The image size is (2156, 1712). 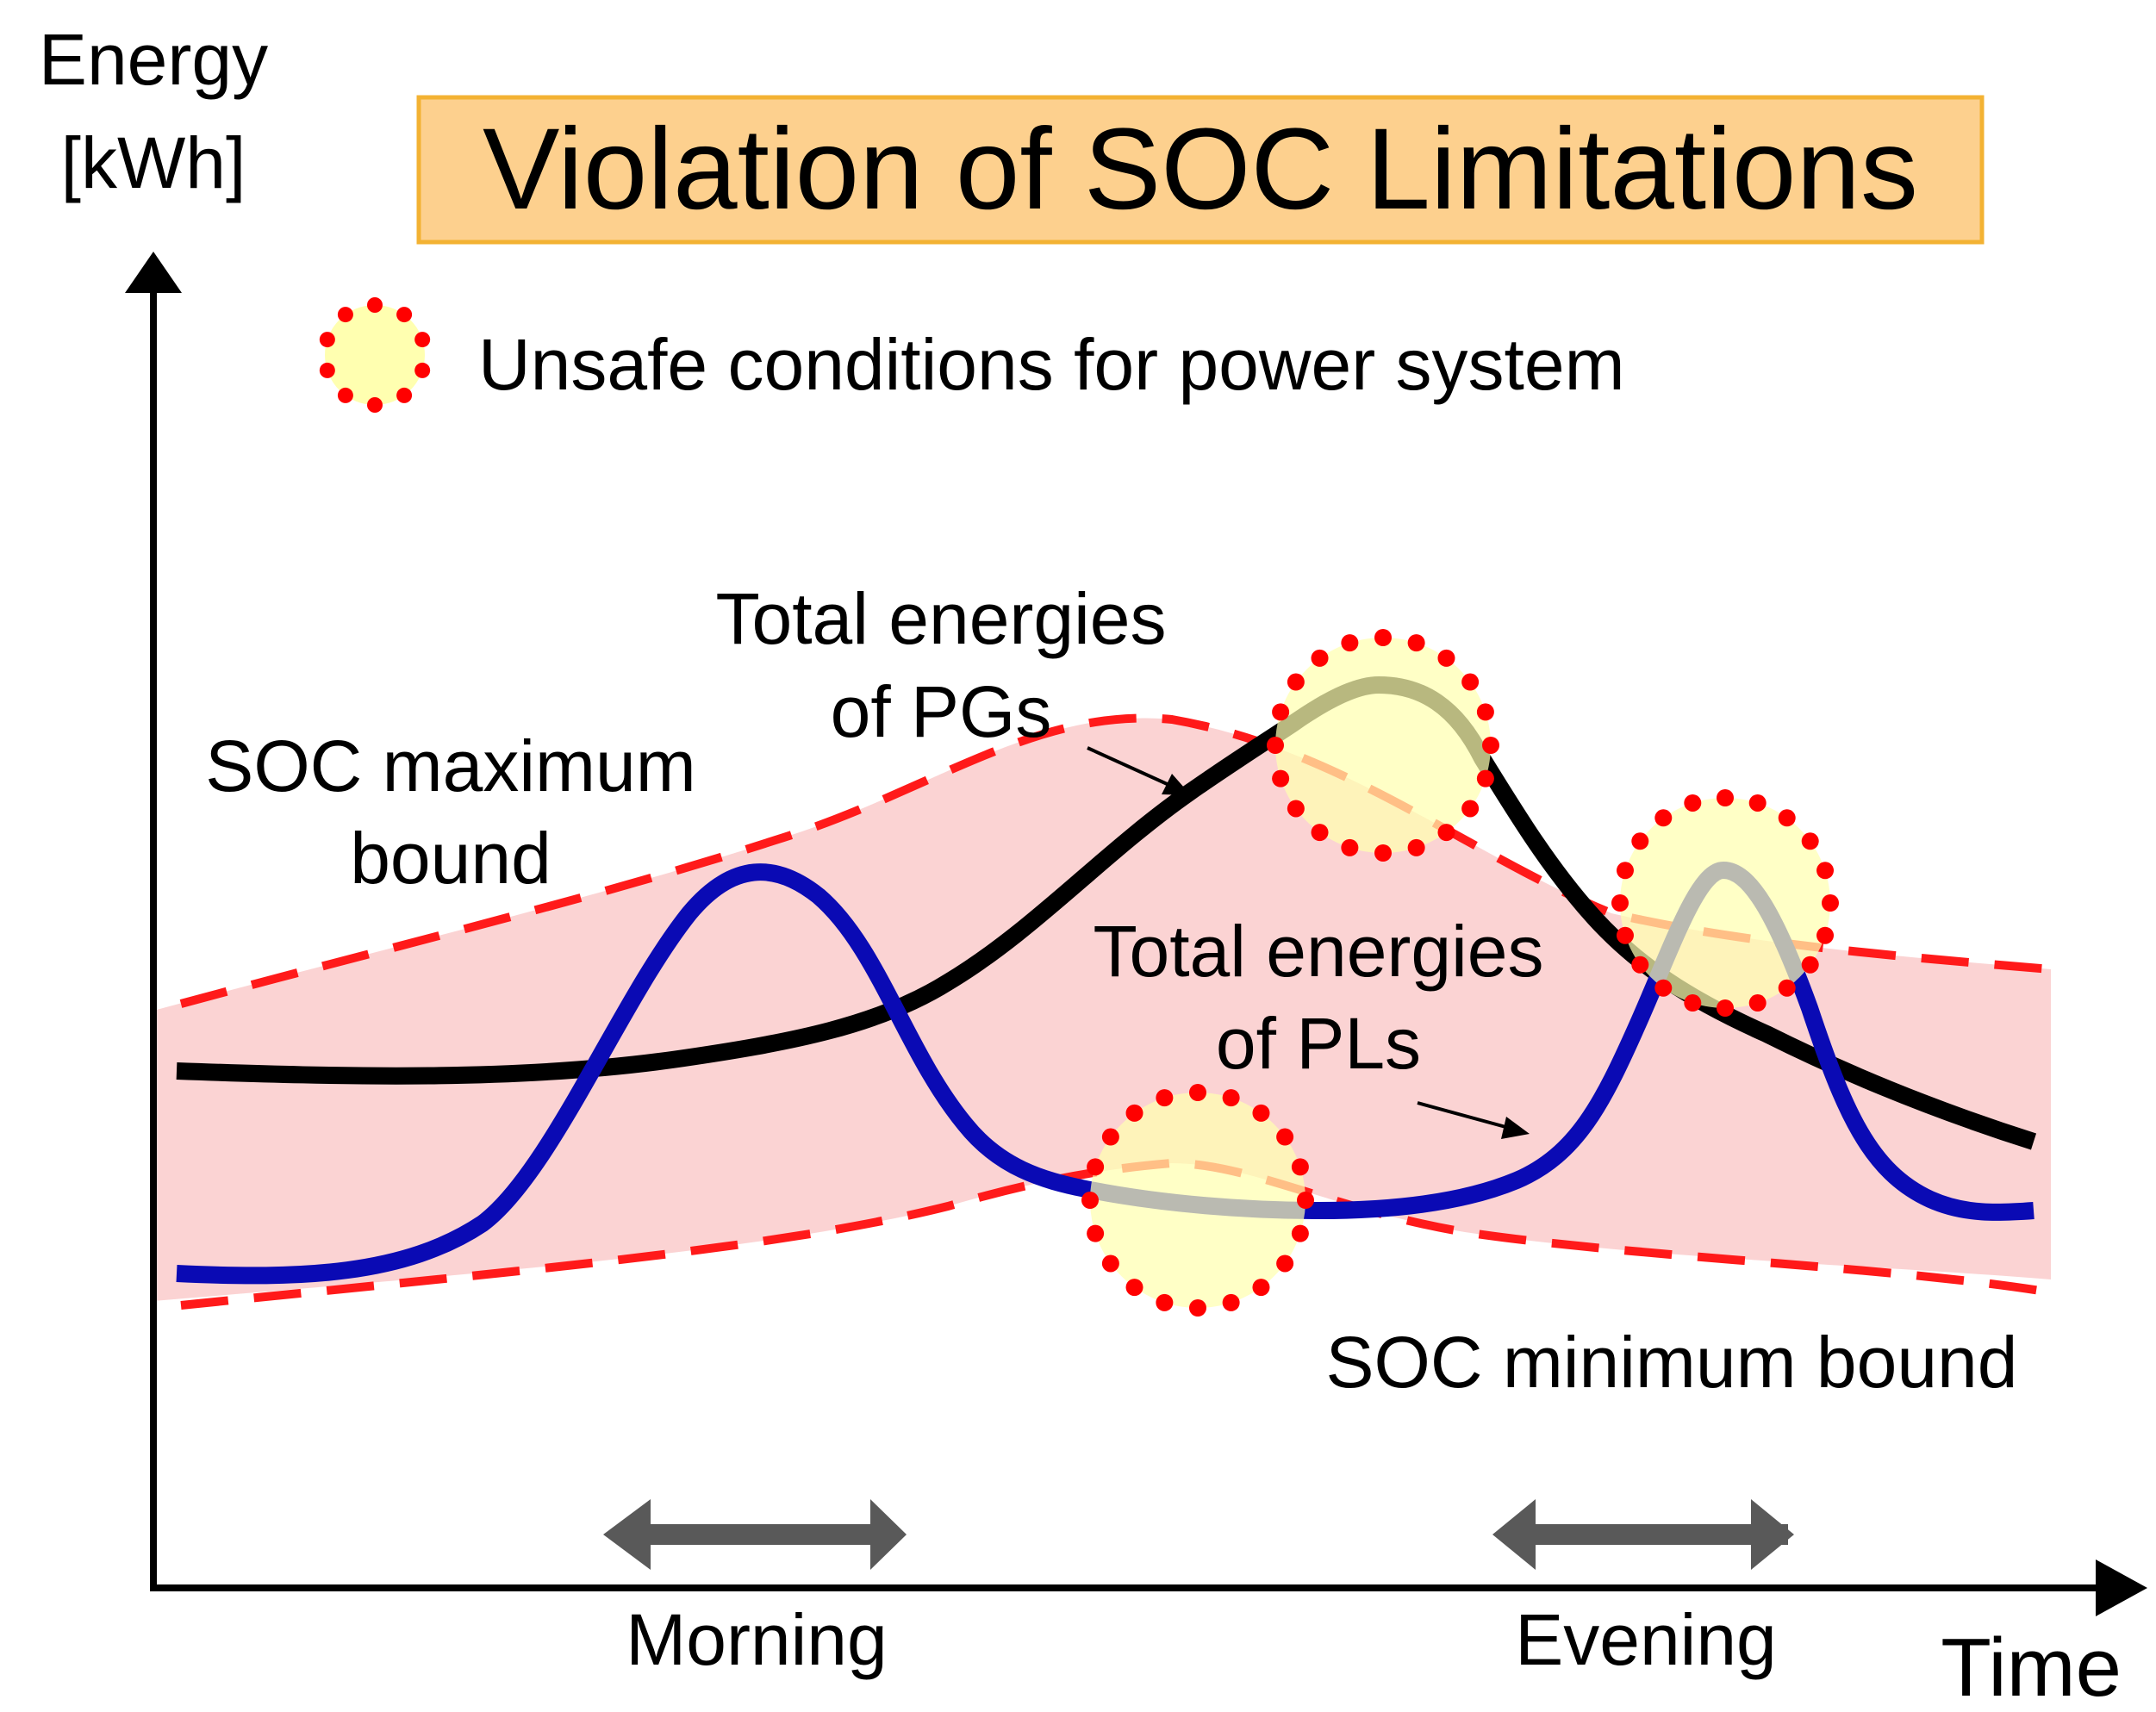 What do you see at coordinates (1473, 1120) in the screenshot?
I see `pl-pointer-arrow` at bounding box center [1473, 1120].